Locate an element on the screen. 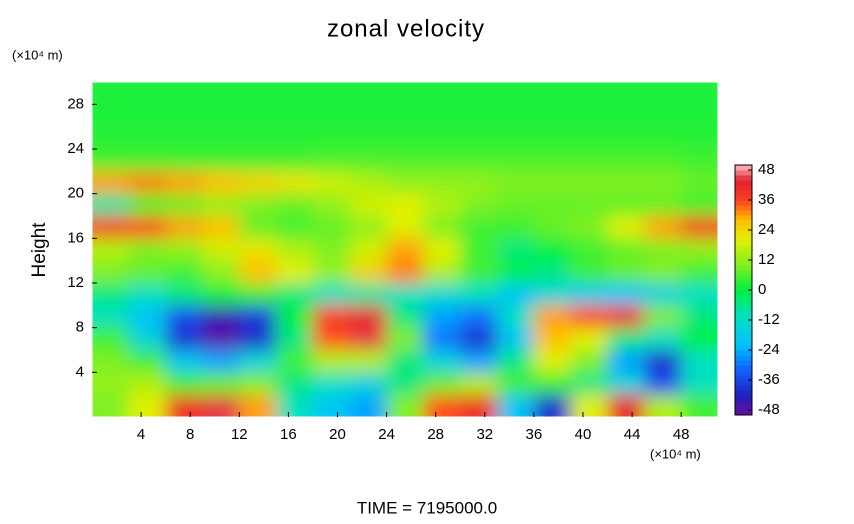  x-tick-label: 24 is located at coordinates (386, 434).